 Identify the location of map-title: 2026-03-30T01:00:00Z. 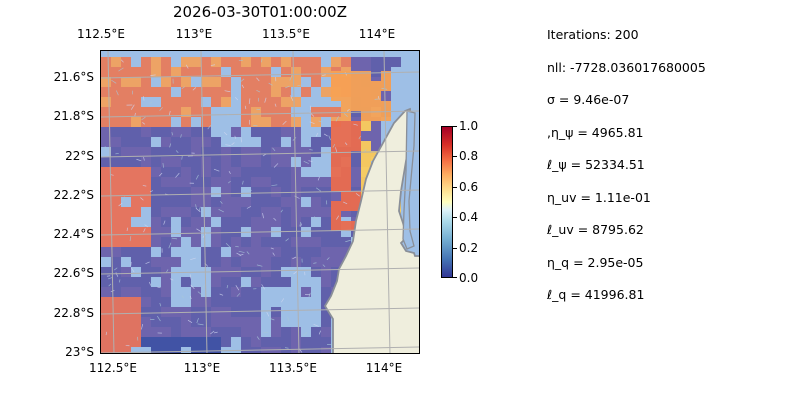
(260, 12).